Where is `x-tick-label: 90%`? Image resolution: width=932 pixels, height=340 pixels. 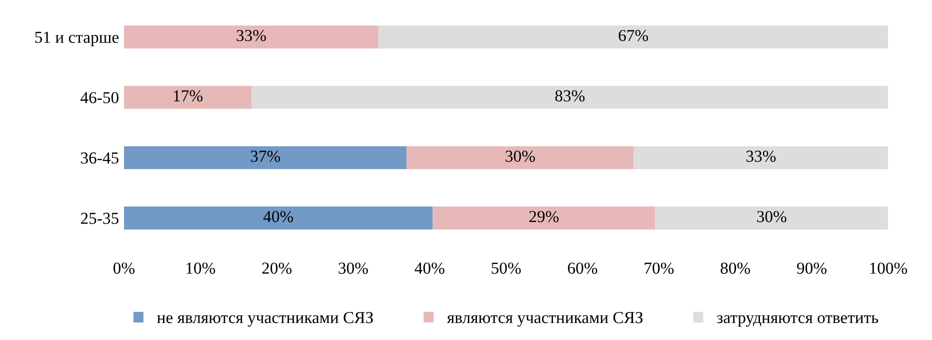 x-tick-label: 90% is located at coordinates (811, 268).